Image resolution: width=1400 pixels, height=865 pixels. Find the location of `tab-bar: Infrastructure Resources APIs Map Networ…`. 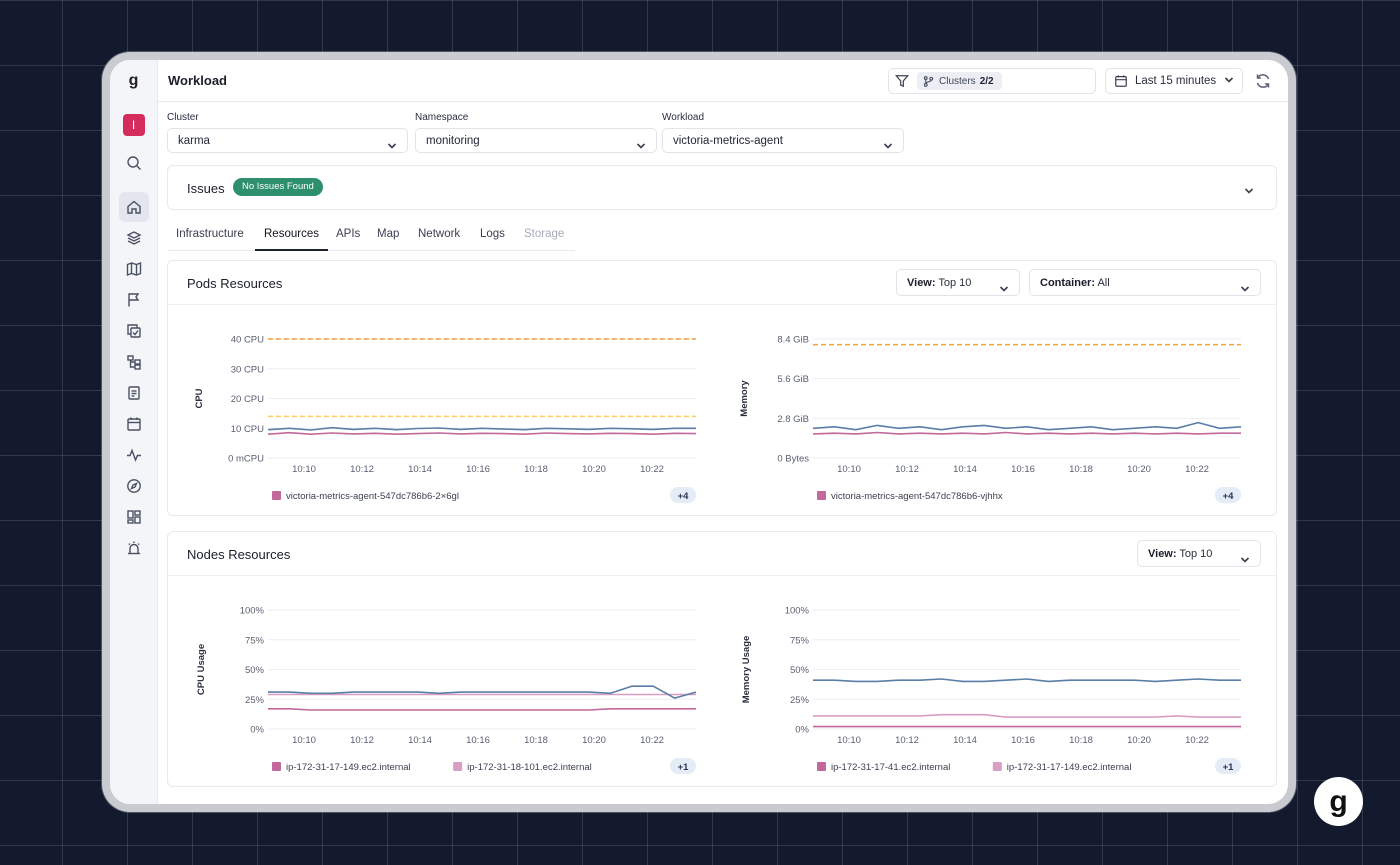

tab-bar: Infrastructure Resources APIs Map Networ… is located at coordinates (371, 235).